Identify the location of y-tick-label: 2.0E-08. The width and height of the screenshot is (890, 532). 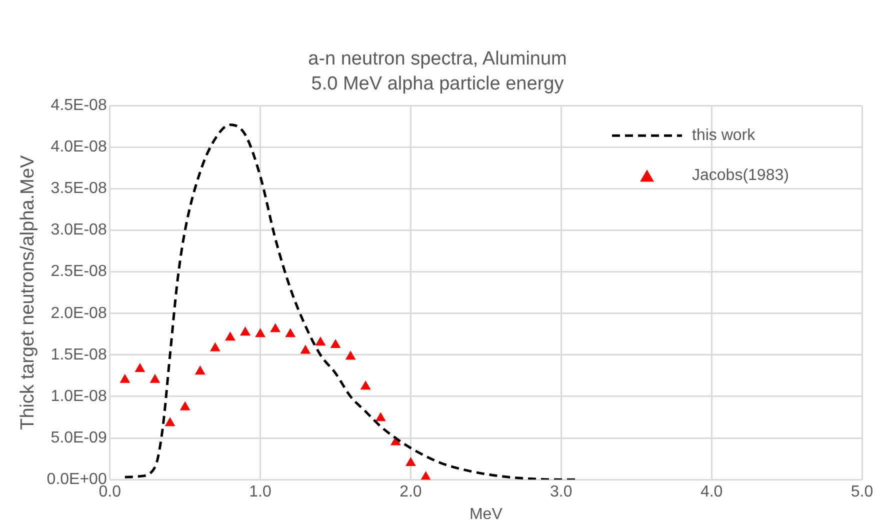
(78, 313).